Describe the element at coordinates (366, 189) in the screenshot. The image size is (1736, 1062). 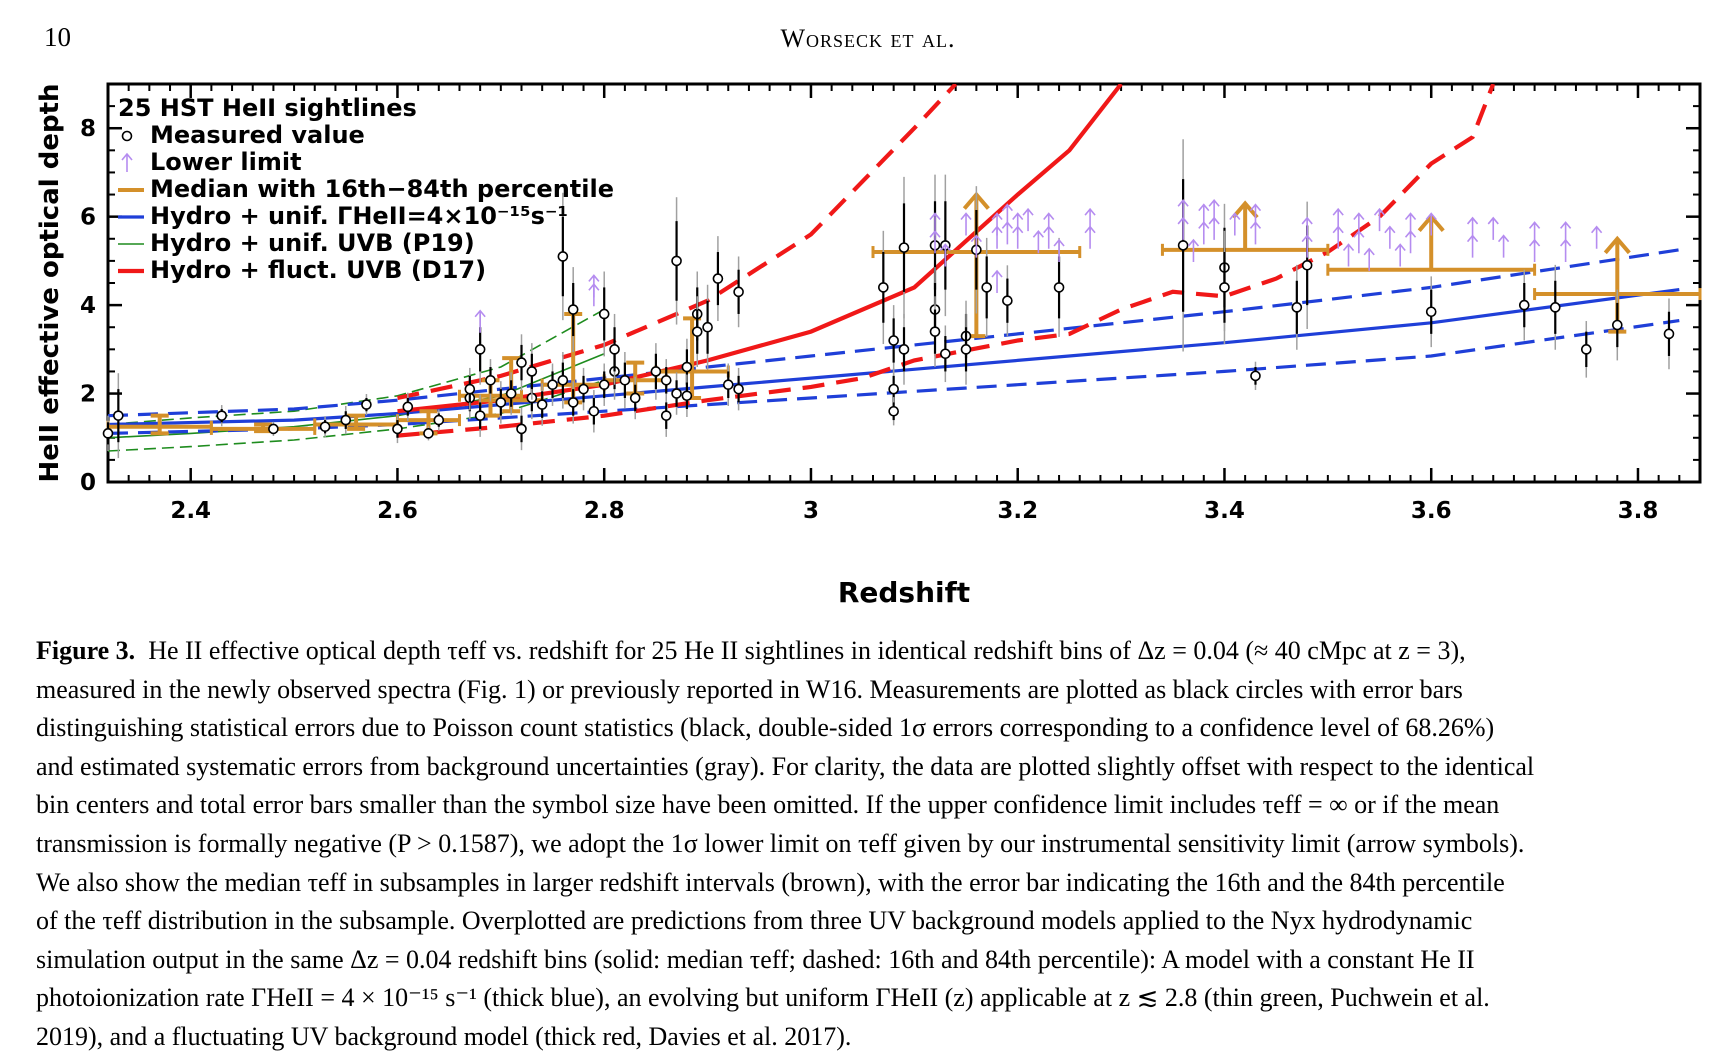
I see `legend-item: Median with 16th−84th percentile` at that location.